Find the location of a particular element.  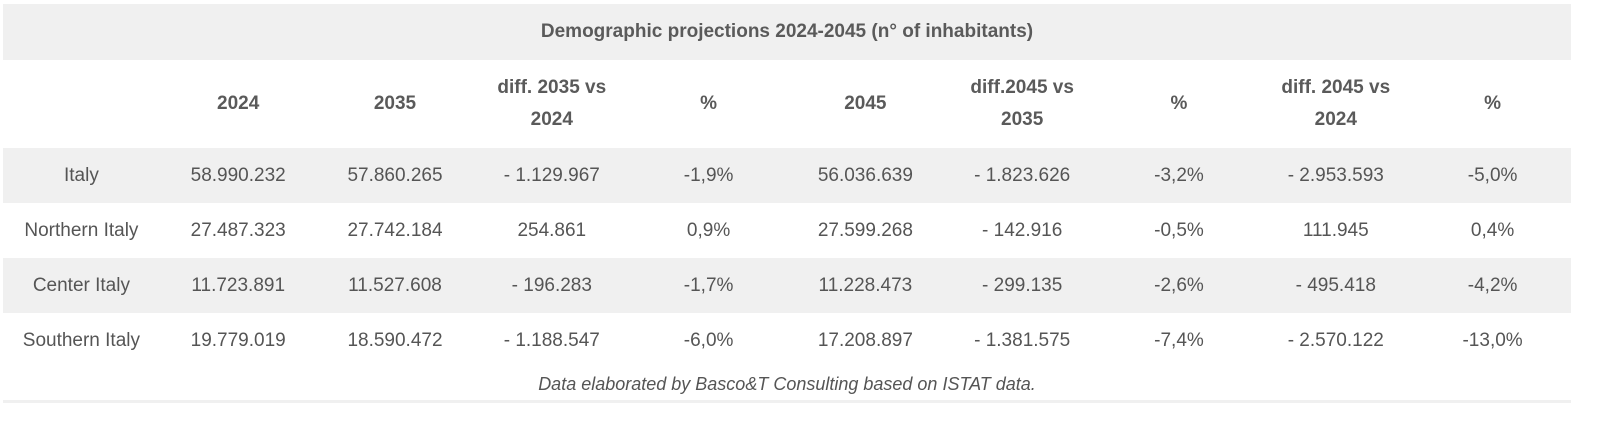

table-cell: - 1.188.547 is located at coordinates (551, 340).